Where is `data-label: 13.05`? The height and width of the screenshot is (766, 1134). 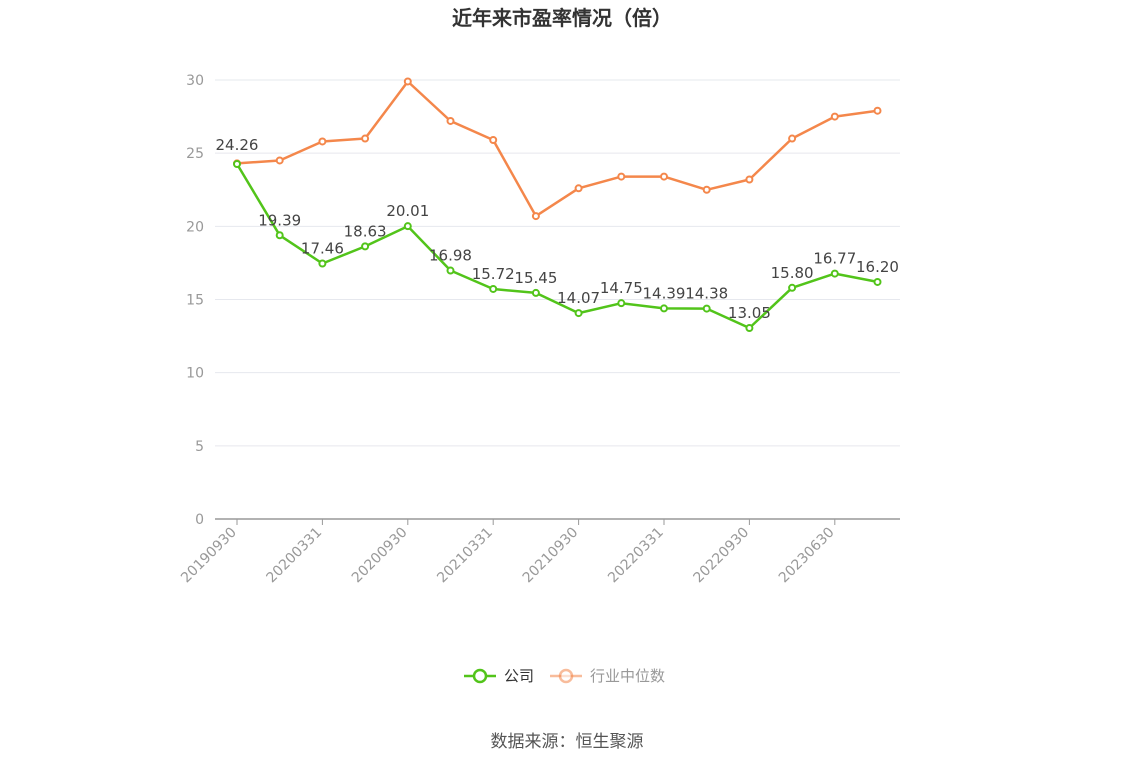 data-label: 13.05 is located at coordinates (749, 313).